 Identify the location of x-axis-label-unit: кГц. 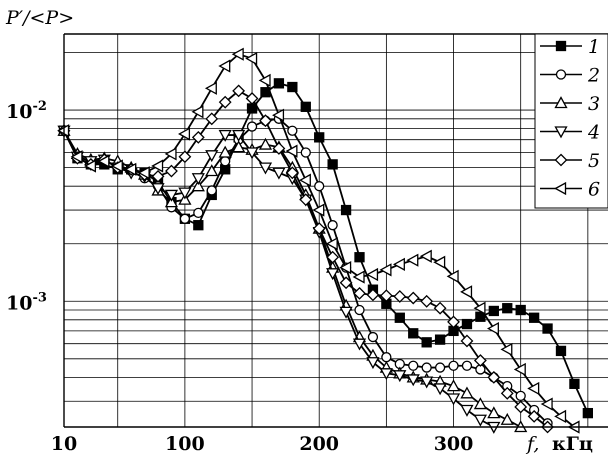
(572, 444).